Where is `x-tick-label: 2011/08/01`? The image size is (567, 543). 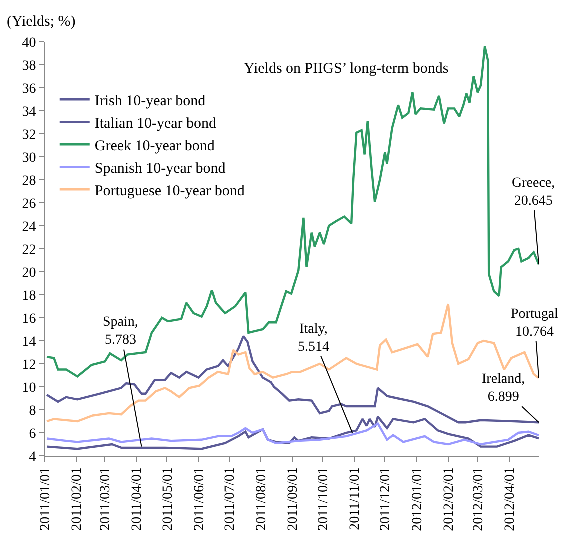
x-tick-label: 2011/08/01 is located at coordinates (262, 499).